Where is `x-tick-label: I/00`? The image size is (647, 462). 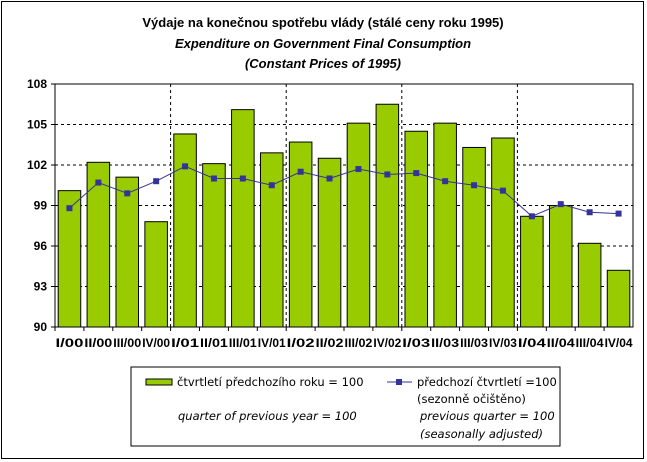 x-tick-label: I/00 is located at coordinates (70, 343).